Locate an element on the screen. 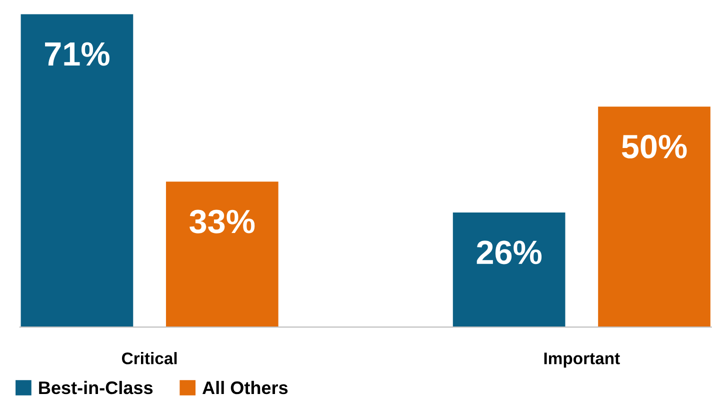  legend-label: Best-in-Class is located at coordinates (96, 387).